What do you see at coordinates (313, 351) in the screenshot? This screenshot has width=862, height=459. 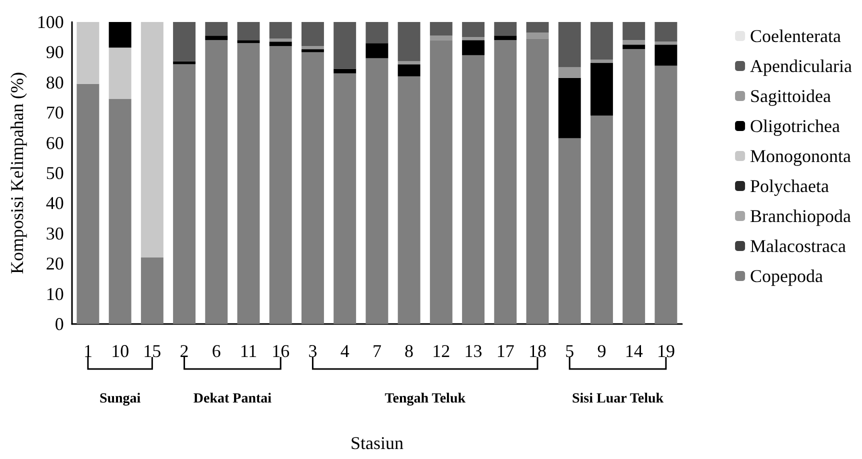 I see `x-tick-label: 3` at bounding box center [313, 351].